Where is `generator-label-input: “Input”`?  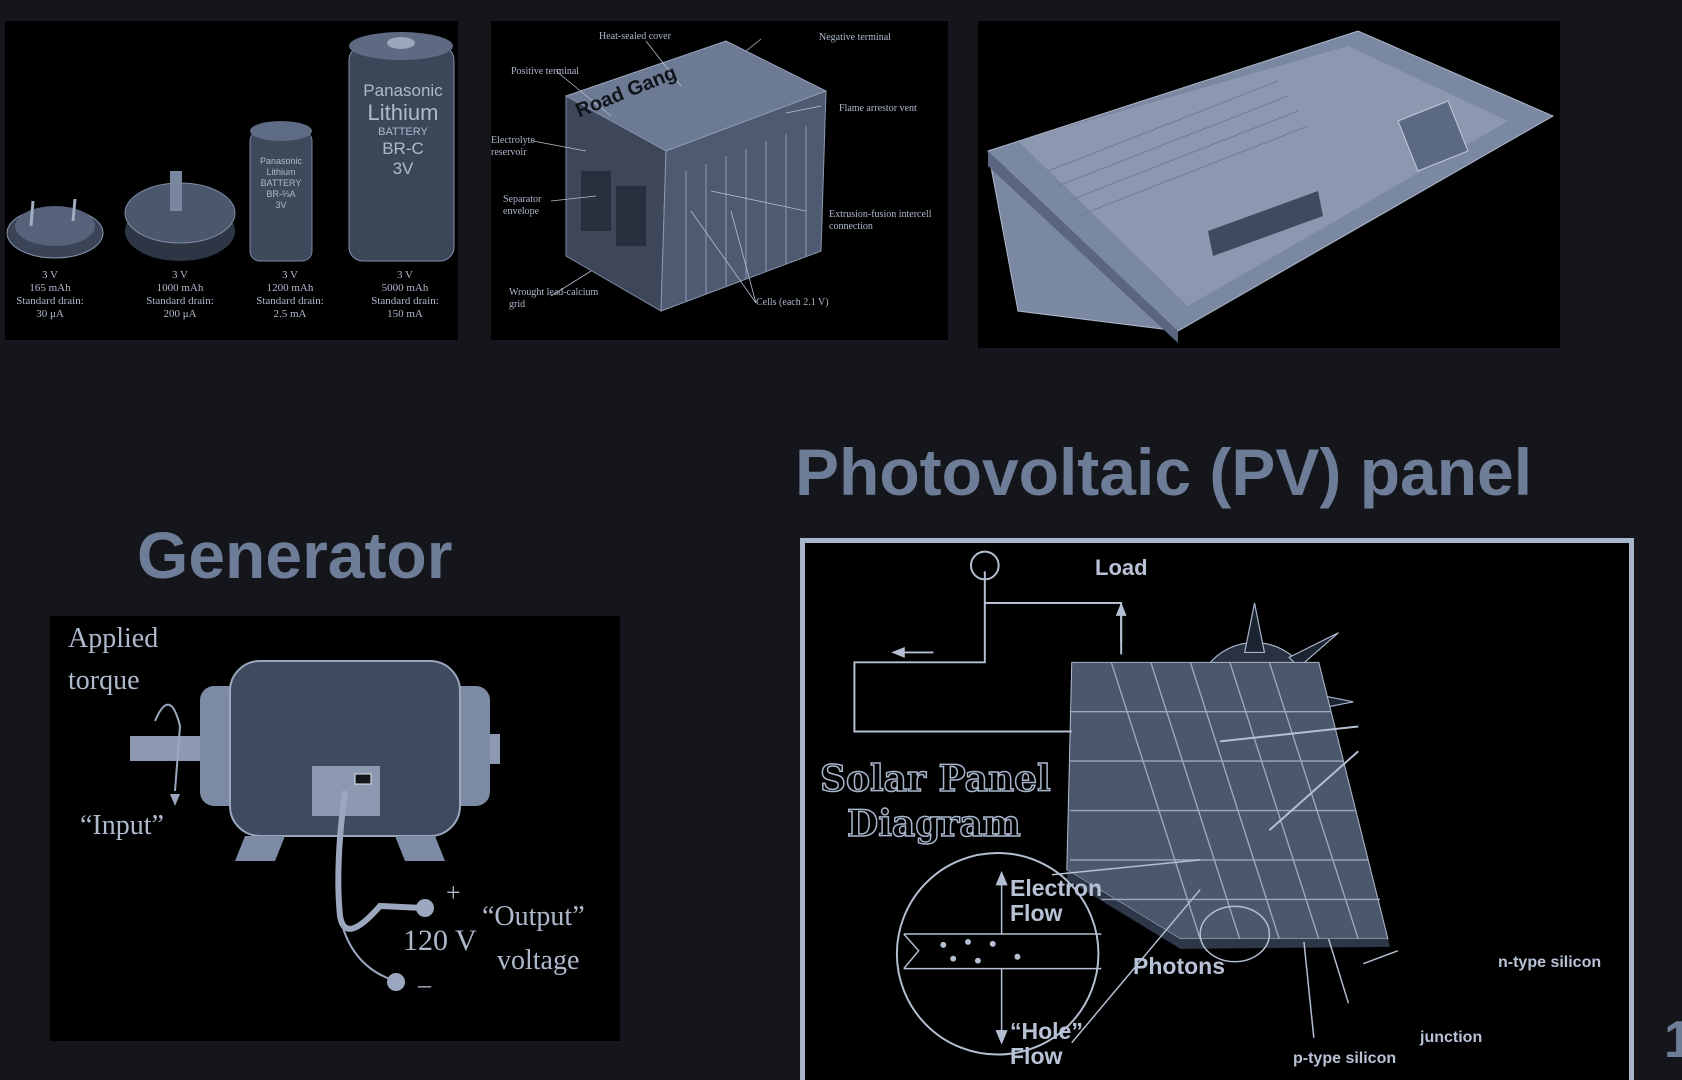 generator-label-input: “Input” is located at coordinates (122, 825).